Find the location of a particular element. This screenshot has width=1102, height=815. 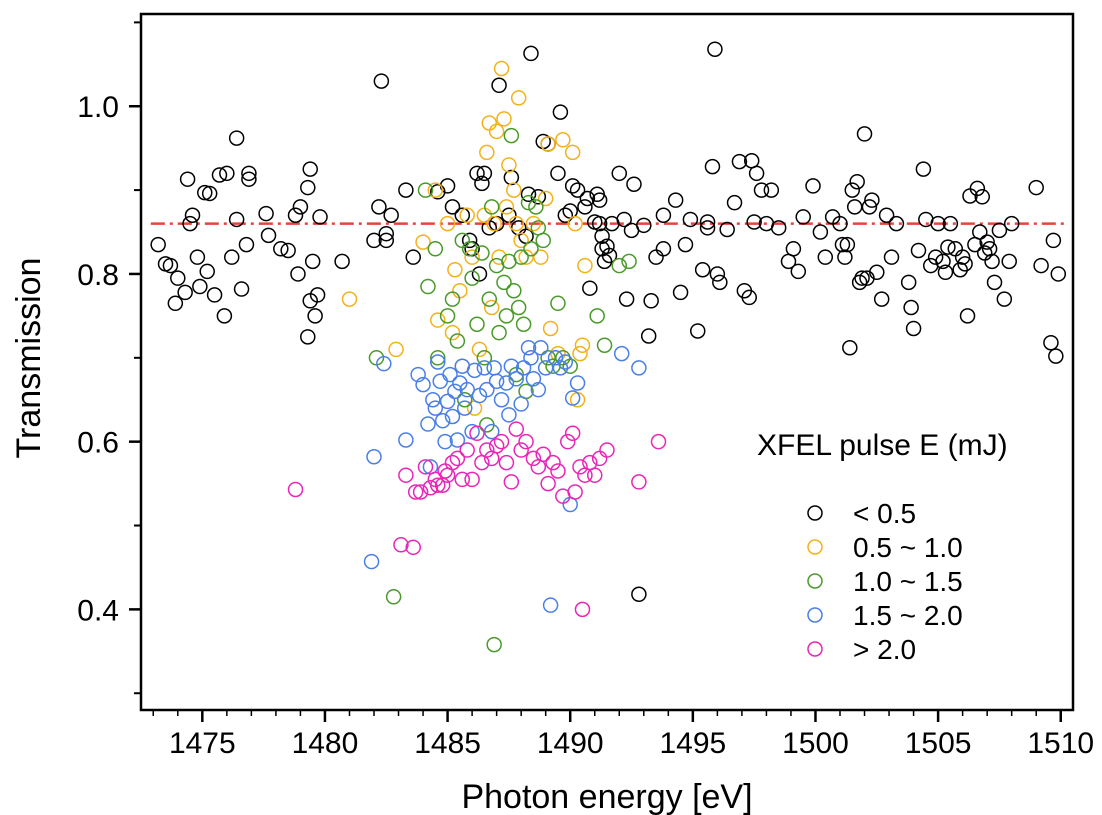

legend-marker is located at coordinates (815, 615).